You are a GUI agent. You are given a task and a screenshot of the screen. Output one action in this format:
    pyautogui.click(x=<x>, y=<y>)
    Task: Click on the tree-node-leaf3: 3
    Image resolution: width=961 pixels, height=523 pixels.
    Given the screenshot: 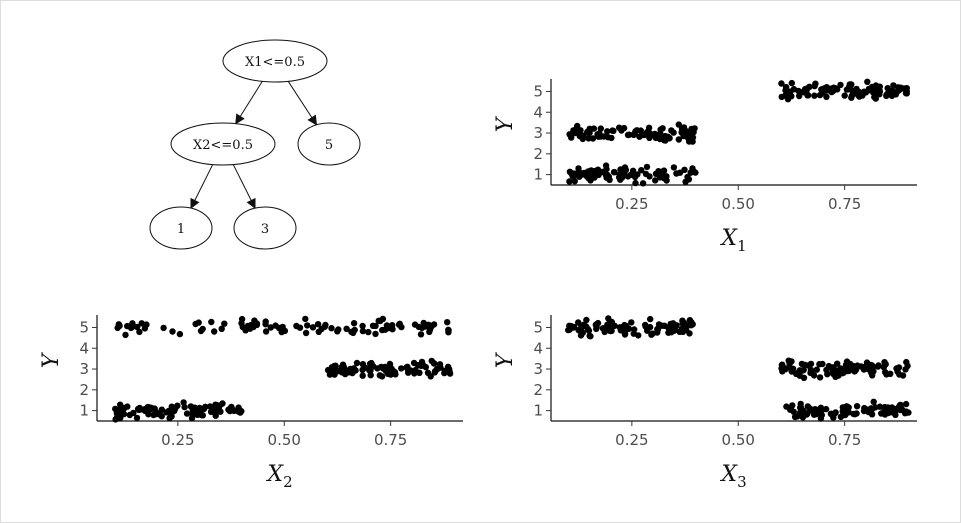 What is the action you would take?
    pyautogui.click(x=265, y=228)
    